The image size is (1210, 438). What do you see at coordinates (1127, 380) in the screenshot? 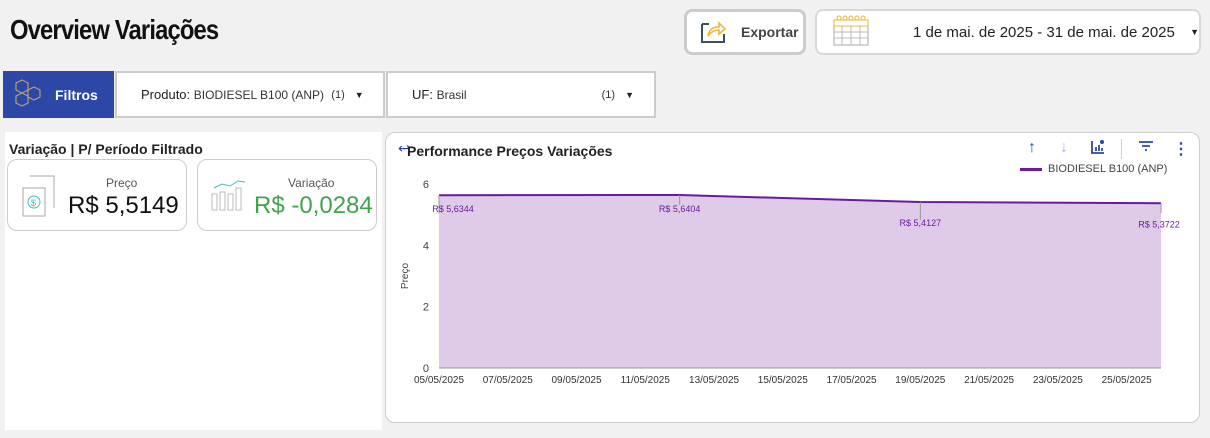
I see `x-tick-label: 25/05/2025` at bounding box center [1127, 380].